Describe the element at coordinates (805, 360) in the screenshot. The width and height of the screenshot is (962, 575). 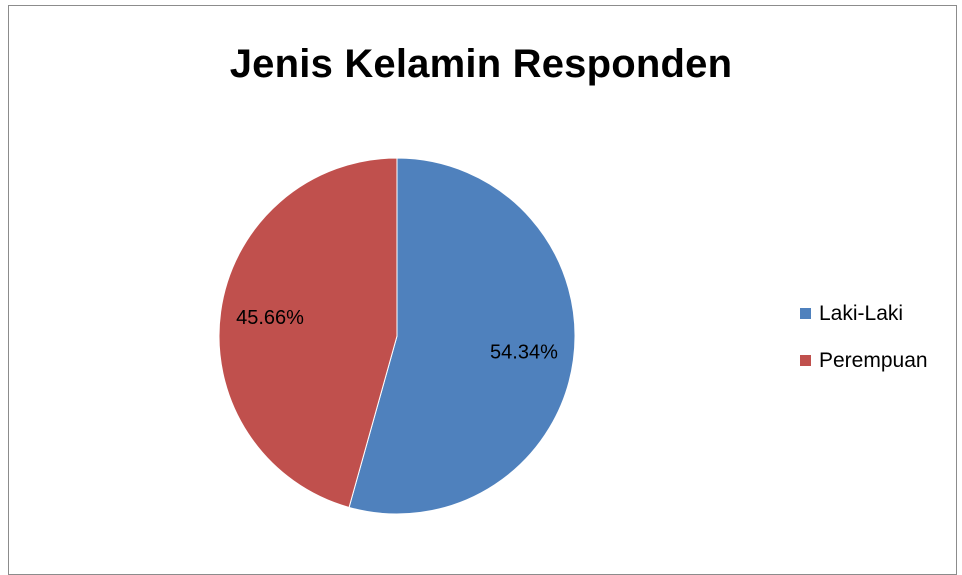
I see `legend-swatch-perempuan` at that location.